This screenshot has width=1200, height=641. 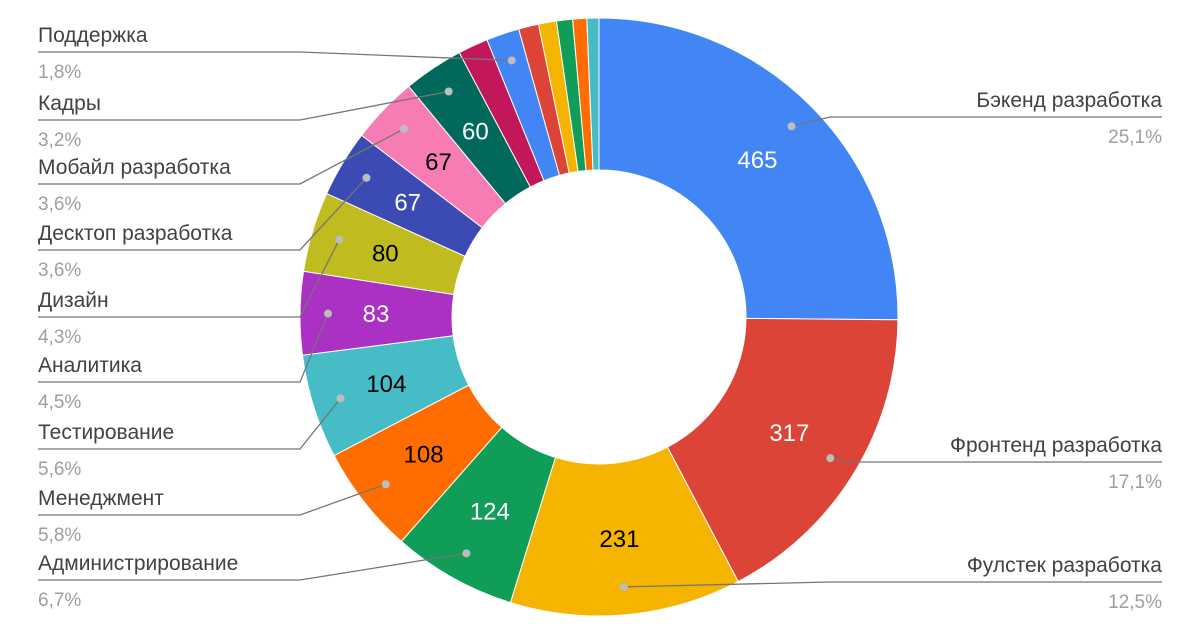 What do you see at coordinates (59, 535) in the screenshot?
I see `legend-percent: 5,8%` at bounding box center [59, 535].